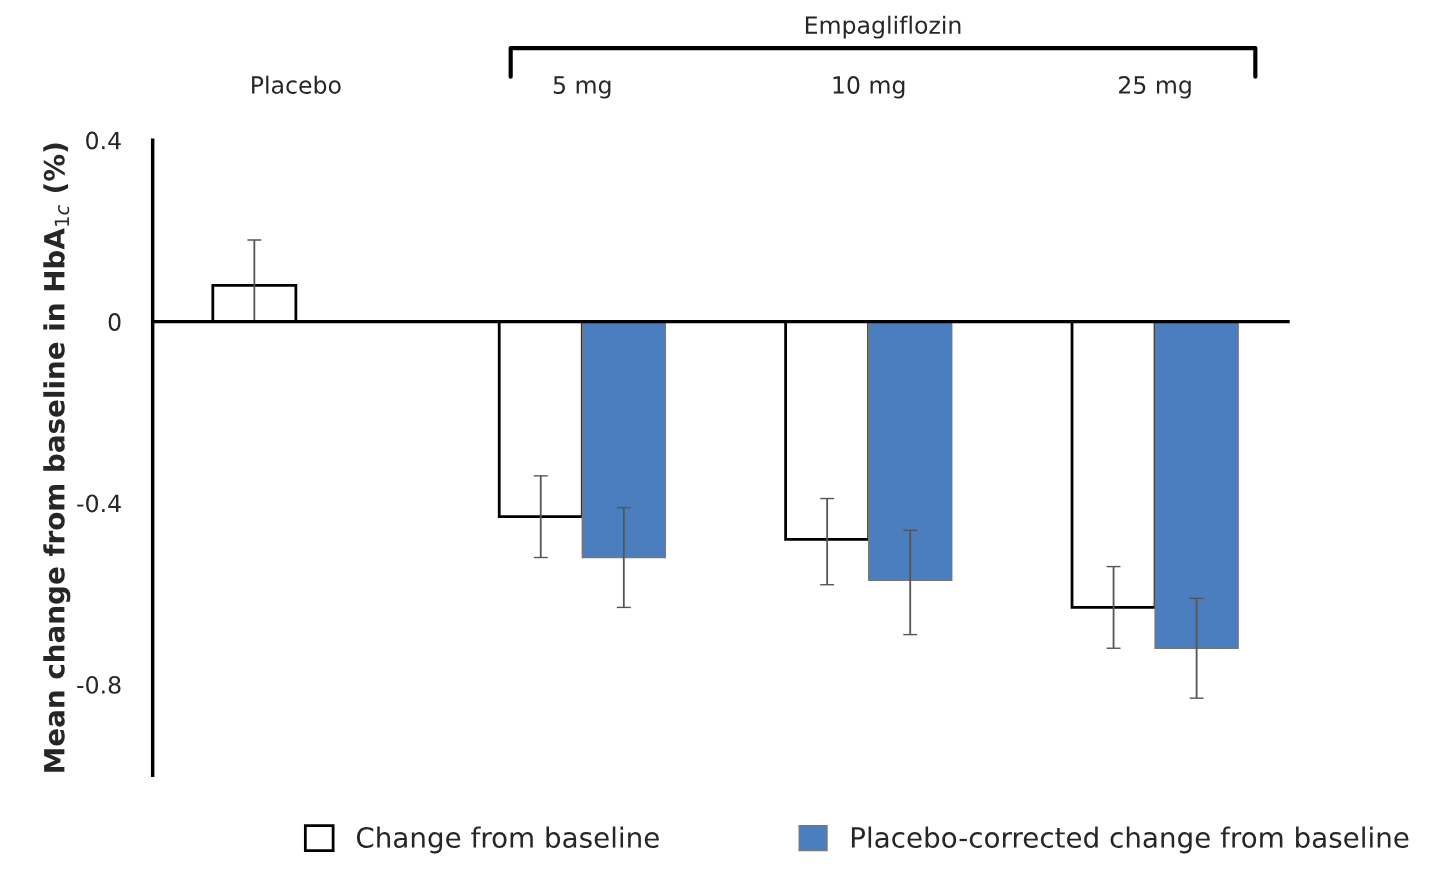 Image resolution: width=1454 pixels, height=876 pixels. Describe the element at coordinates (883, 27) in the screenshot. I see `text: Empagliflozin` at that location.